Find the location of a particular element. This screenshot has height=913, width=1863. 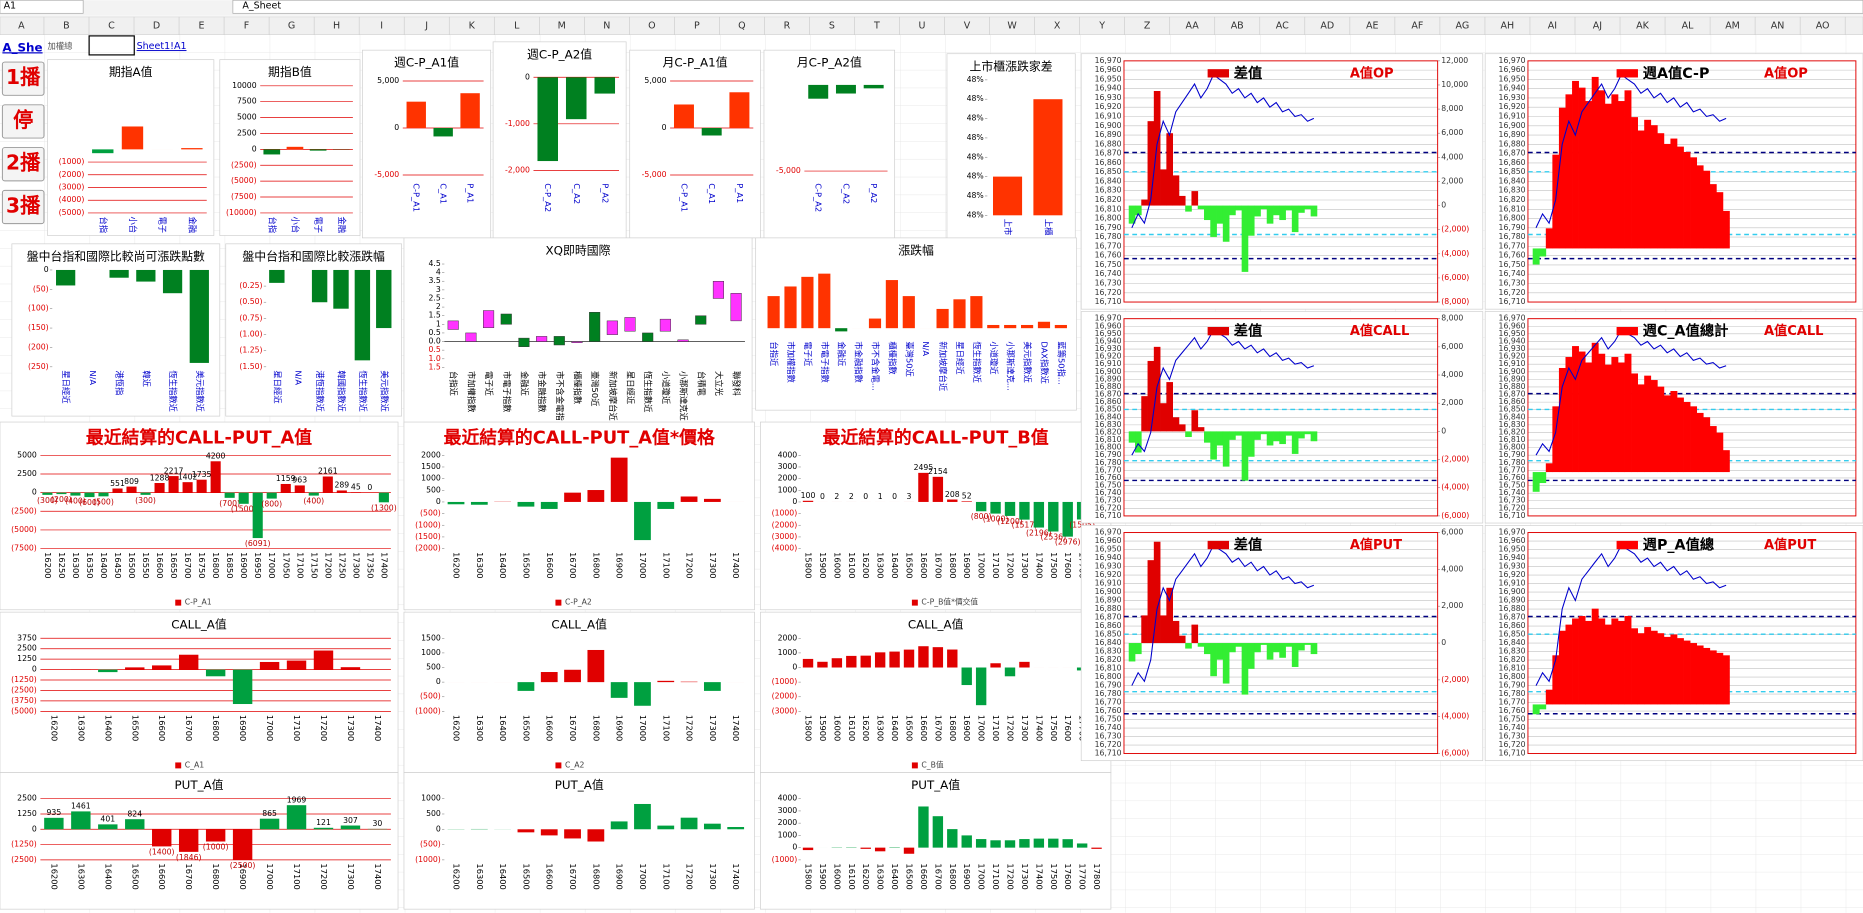

column-header: M is located at coordinates (562, 25).